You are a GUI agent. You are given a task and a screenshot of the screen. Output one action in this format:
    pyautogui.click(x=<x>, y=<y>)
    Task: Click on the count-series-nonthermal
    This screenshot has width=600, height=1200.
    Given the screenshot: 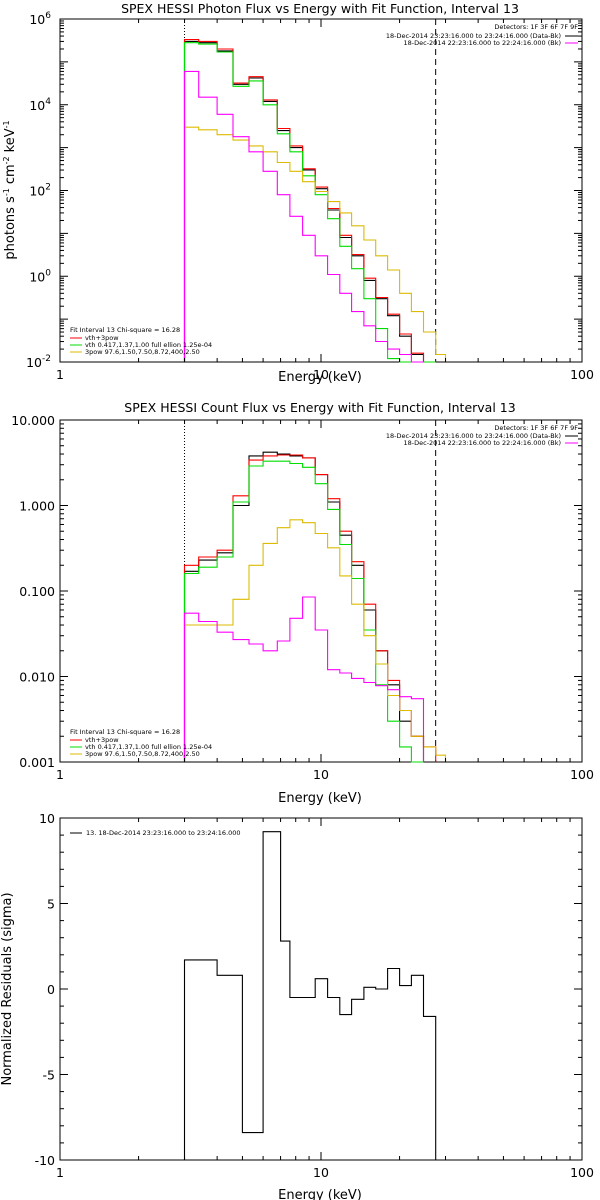 What is the action you would take?
    pyautogui.click(x=315, y=640)
    